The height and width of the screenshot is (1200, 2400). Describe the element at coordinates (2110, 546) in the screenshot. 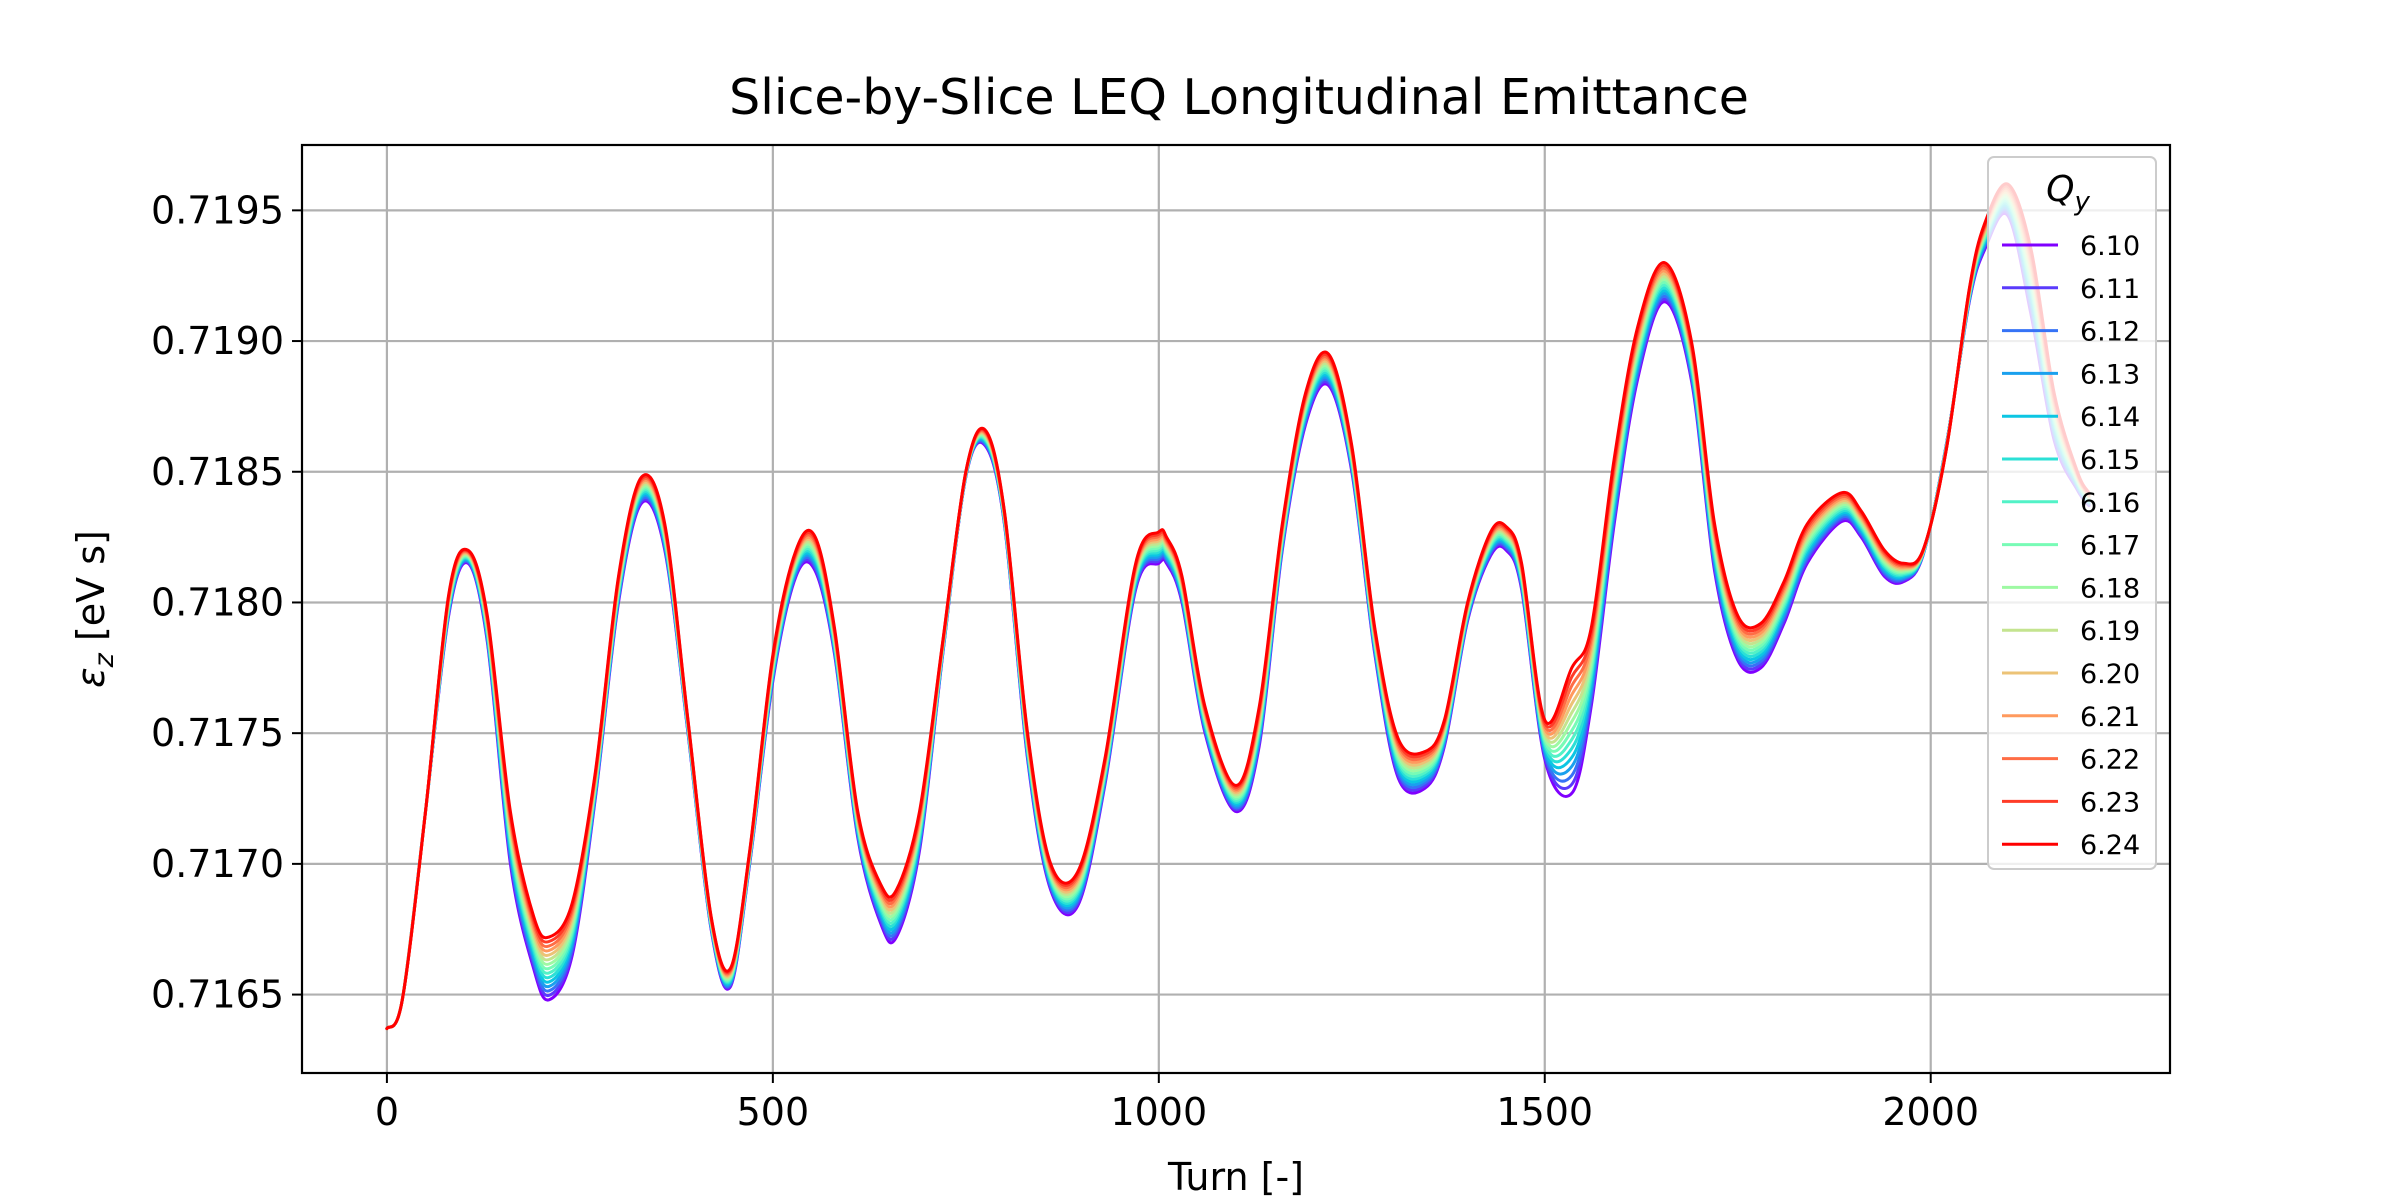

I see `legend-label: 6.17` at that location.